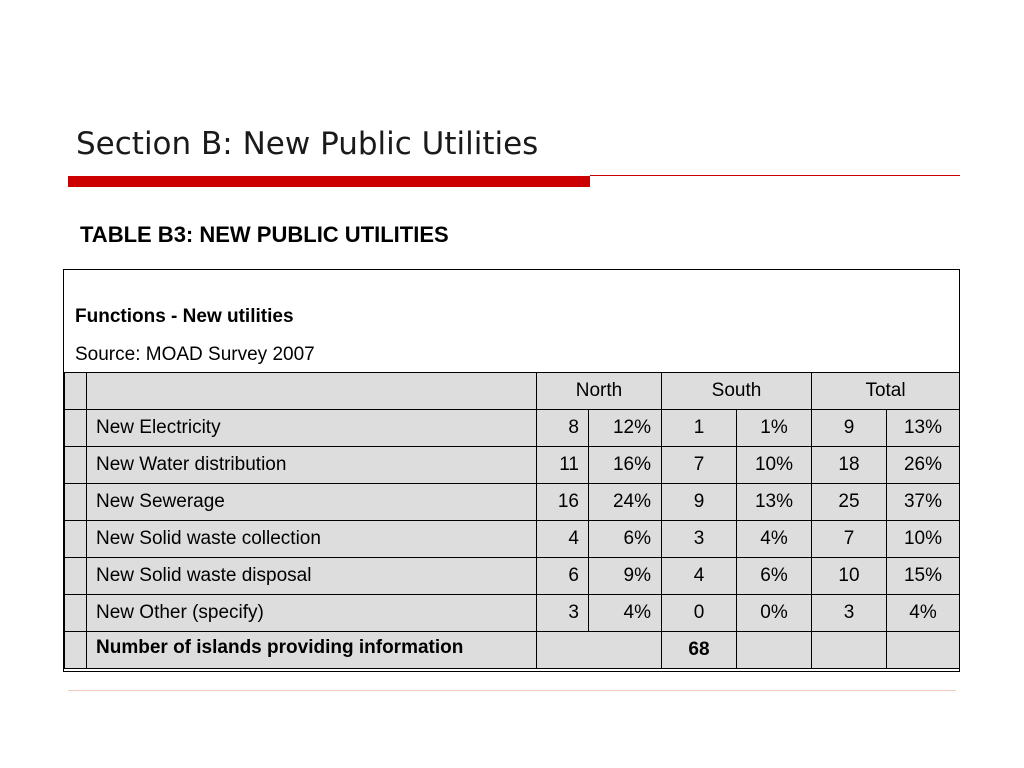 Image resolution: width=1024 pixels, height=768 pixels. What do you see at coordinates (849, 465) in the screenshot?
I see `total-count: 18` at bounding box center [849, 465].